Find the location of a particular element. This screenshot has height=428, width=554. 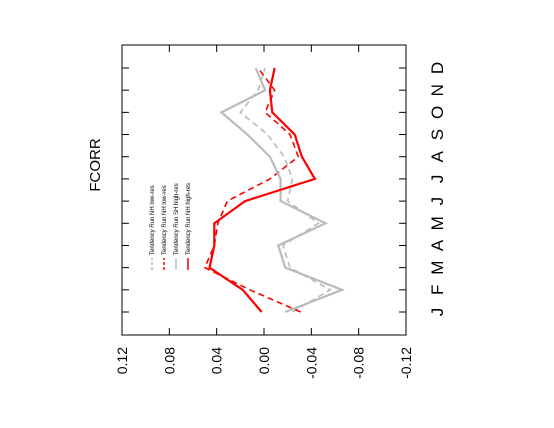

legend-label: Tendency Run SH high-res is located at coordinates (177, 219).